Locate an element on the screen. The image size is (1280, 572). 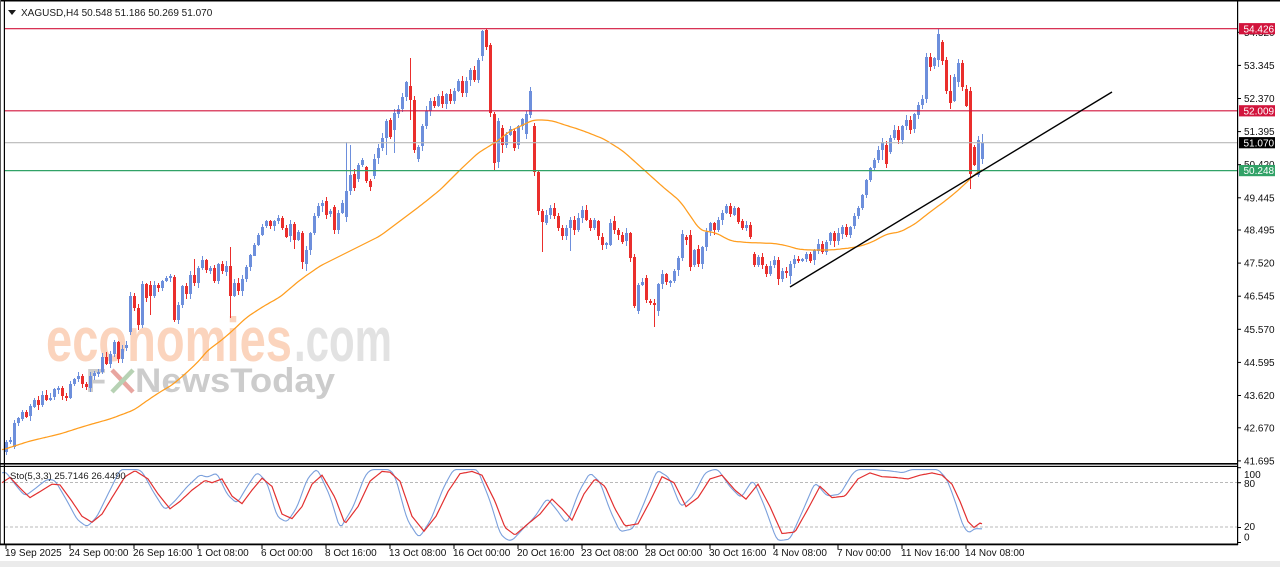
svg-text: 11 Nov 16:00 is located at coordinates (930, 553).